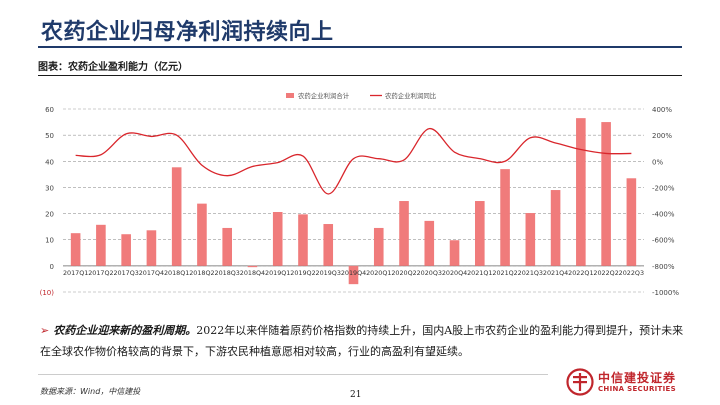  I want to click on data-source: 数据来源：Wind，中信建投, so click(90, 391).